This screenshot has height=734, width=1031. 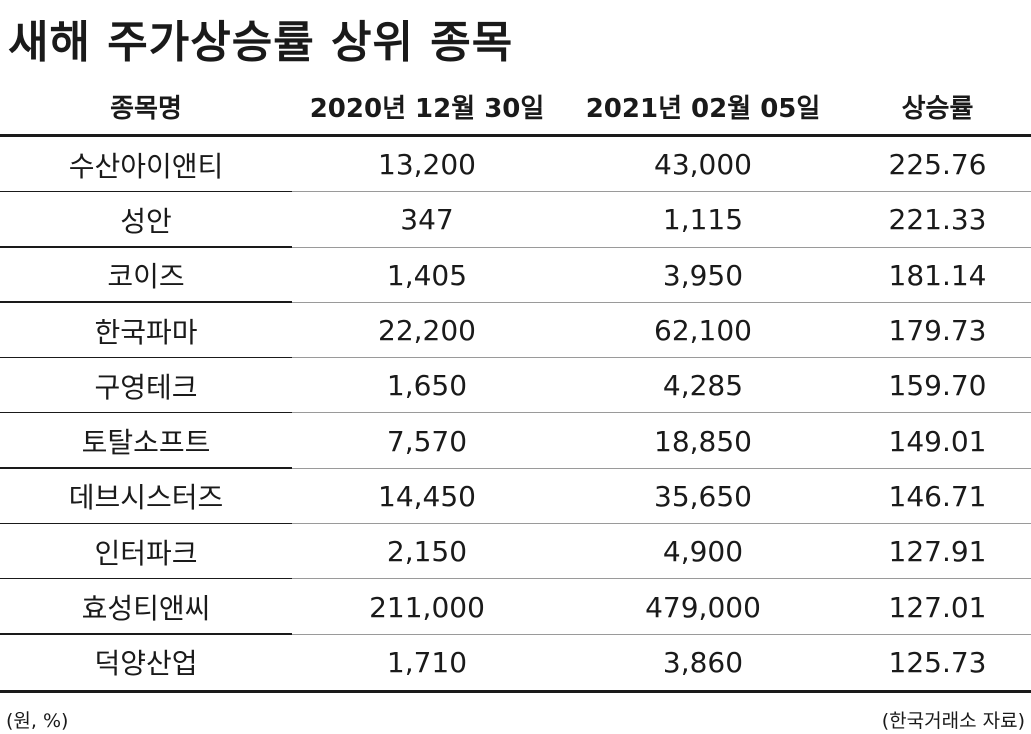 I want to click on price-2021-cell: 43,000, so click(x=703, y=165).